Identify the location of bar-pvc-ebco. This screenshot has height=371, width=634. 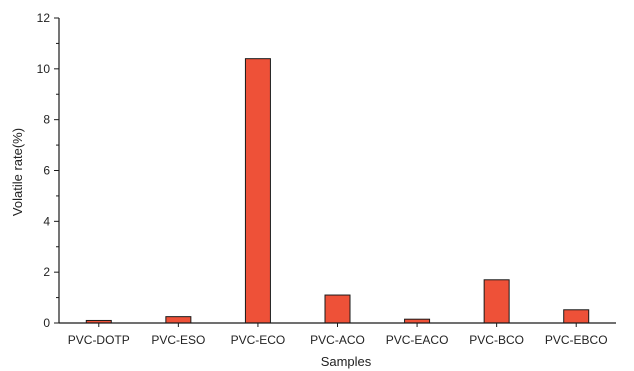
(576, 316).